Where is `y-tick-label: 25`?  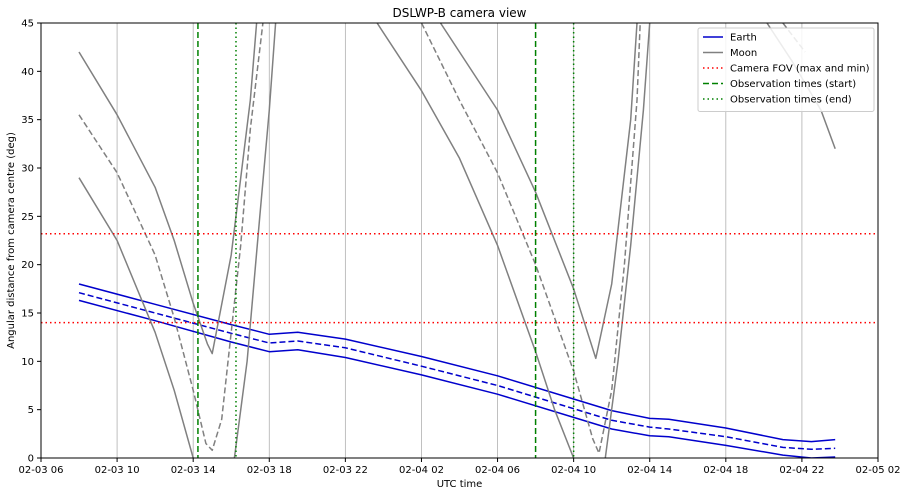
y-tick-label: 25 is located at coordinates (27, 217).